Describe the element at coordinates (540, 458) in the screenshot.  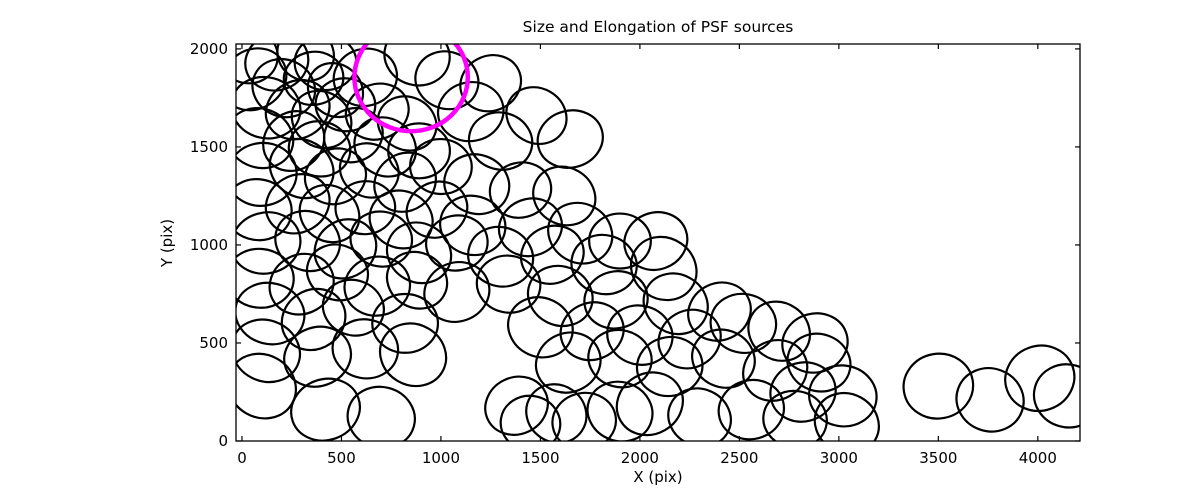
I see `x-tick-label: 1500` at that location.